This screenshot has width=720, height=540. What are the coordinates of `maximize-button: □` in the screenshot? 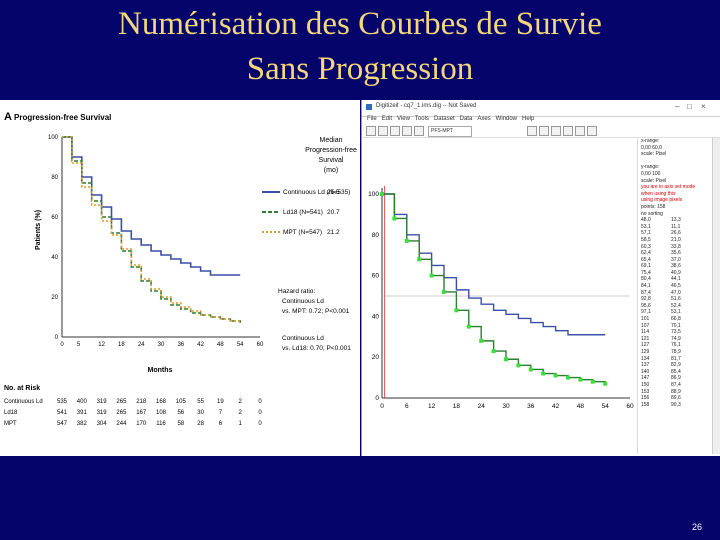 It's located at (689, 106).